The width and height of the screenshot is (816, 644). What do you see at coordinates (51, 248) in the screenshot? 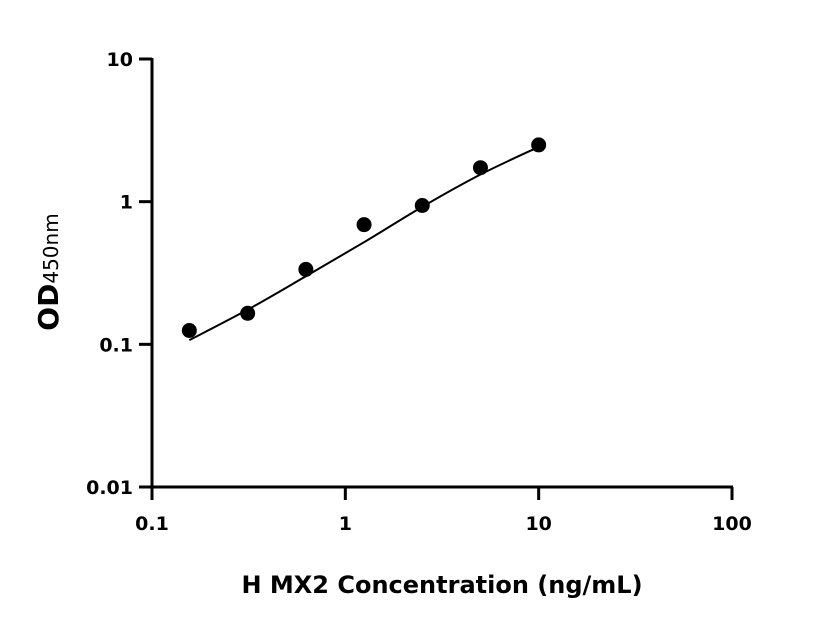
I see `y-axis-label-sub: 450nm` at bounding box center [51, 248].